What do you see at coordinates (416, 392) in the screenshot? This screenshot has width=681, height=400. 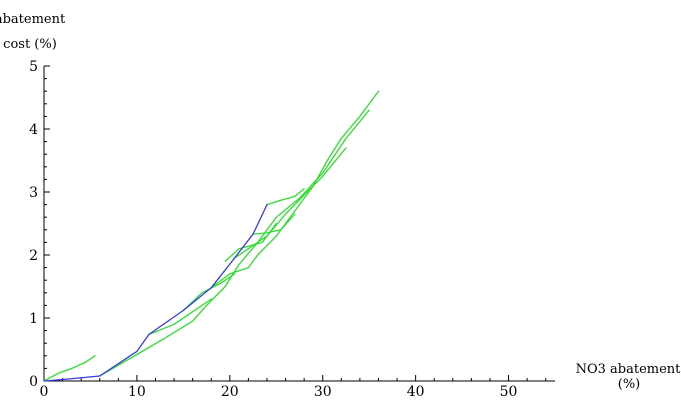 I see `x-tick-label: 40` at bounding box center [416, 392].